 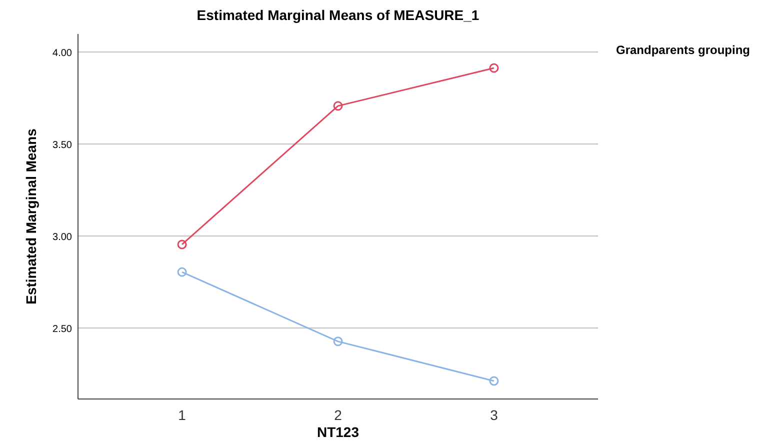 I want to click on y-tick-label: 2.50, so click(x=62, y=329).